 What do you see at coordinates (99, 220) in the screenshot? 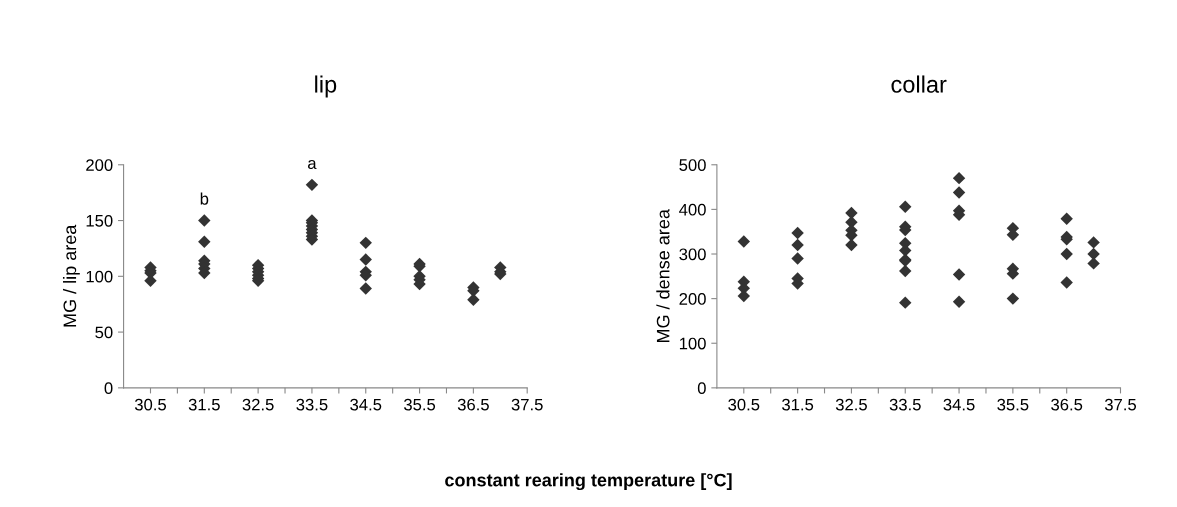
I see `y-tick-label: 150` at bounding box center [99, 220].